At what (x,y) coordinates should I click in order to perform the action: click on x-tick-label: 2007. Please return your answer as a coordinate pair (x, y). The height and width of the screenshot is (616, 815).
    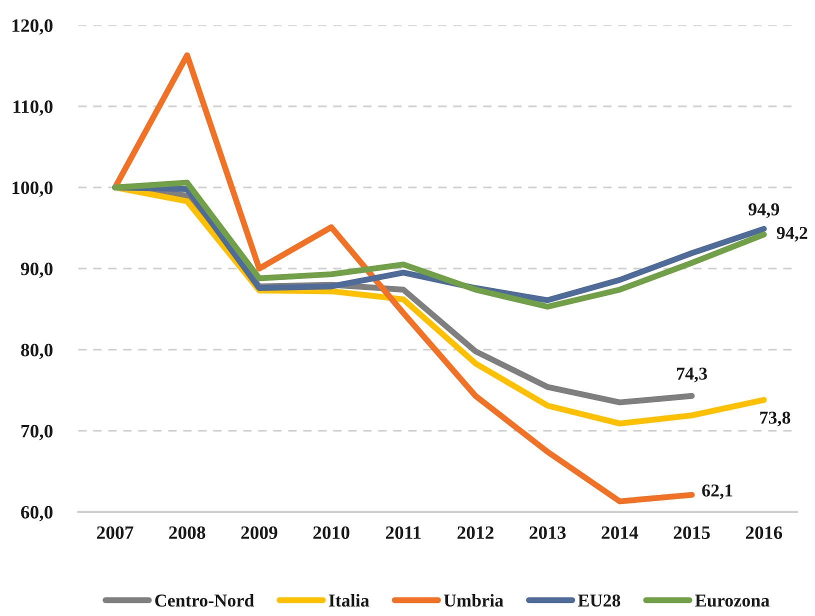
    Looking at the image, I should click on (115, 532).